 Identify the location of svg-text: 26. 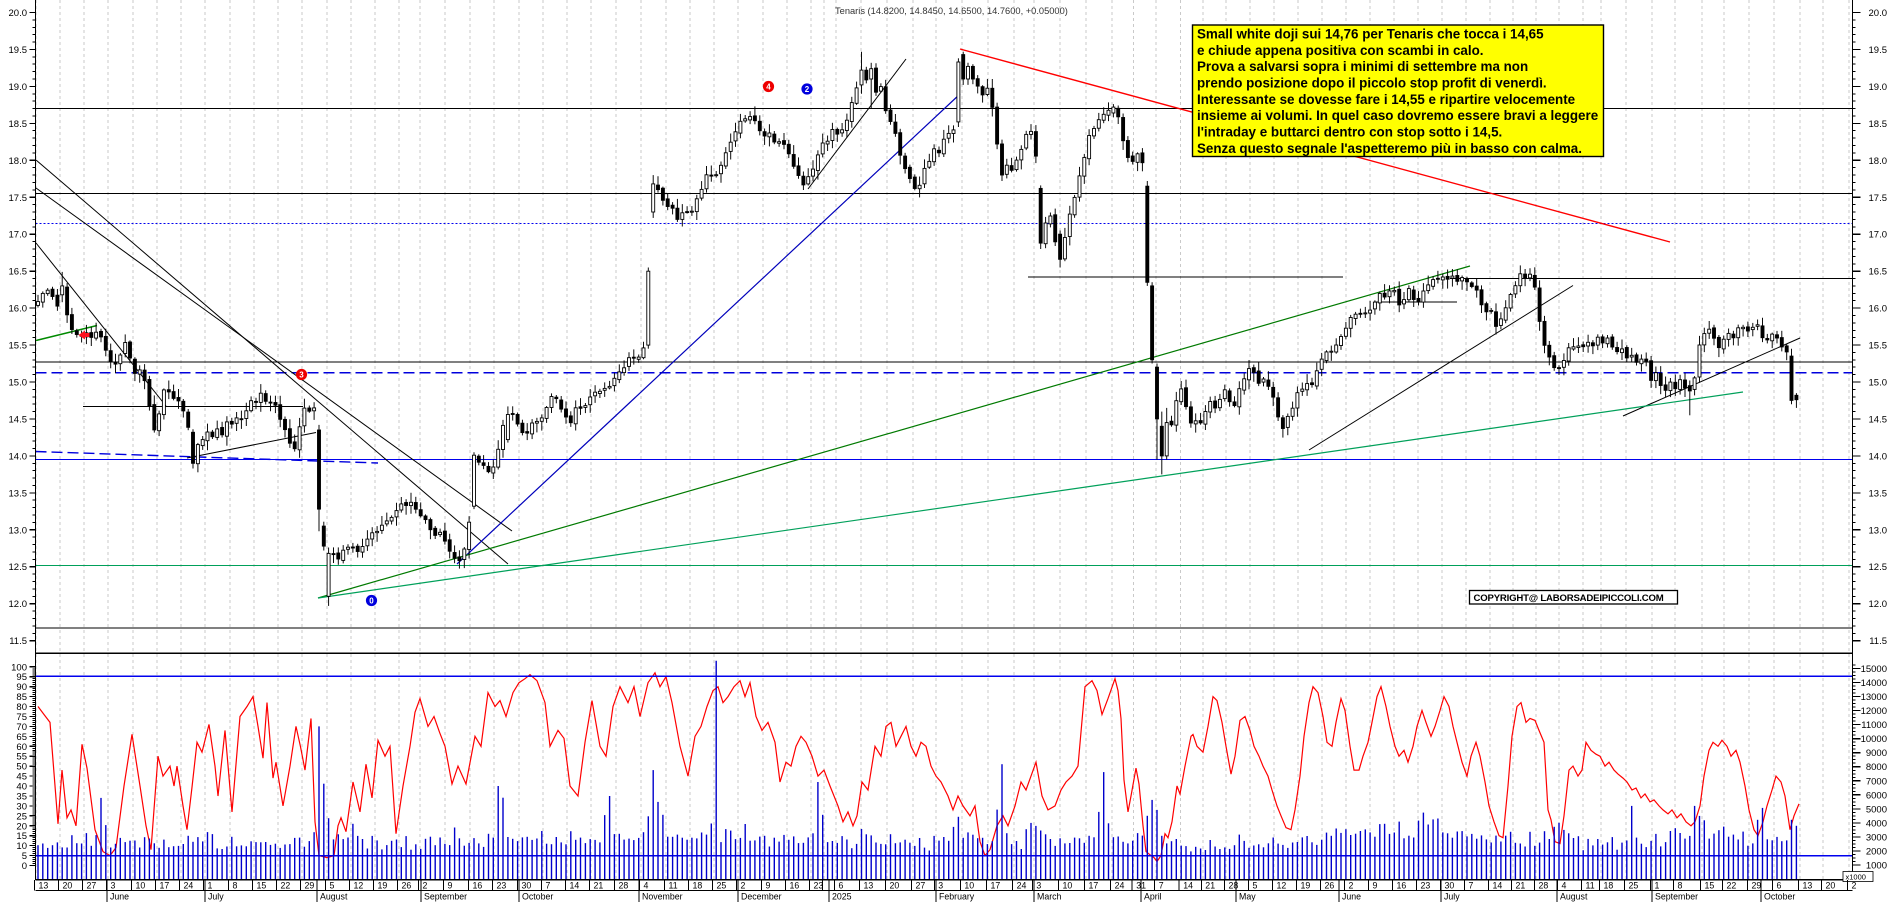
(1330, 885).